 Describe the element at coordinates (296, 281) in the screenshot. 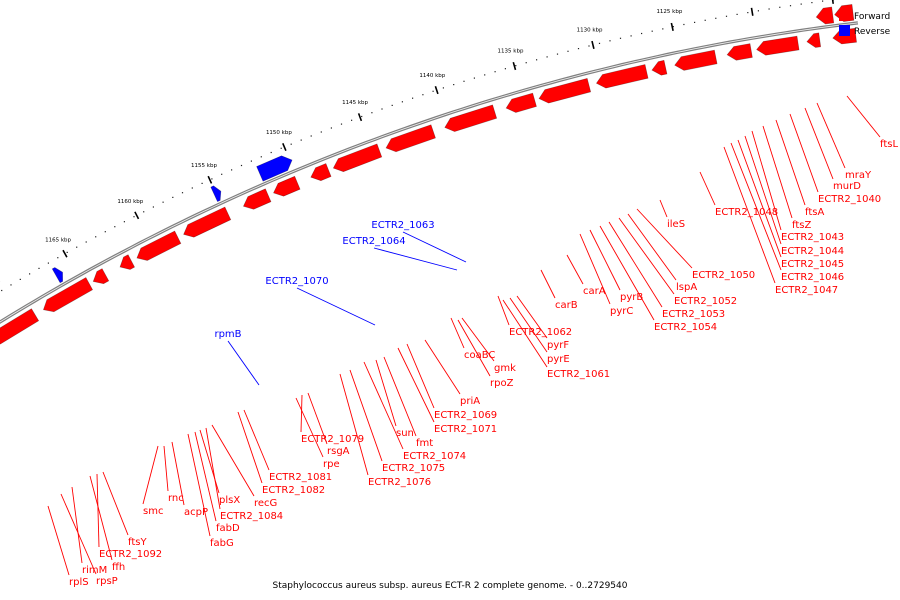

I see `gene-label: ECTR2_1070` at that location.